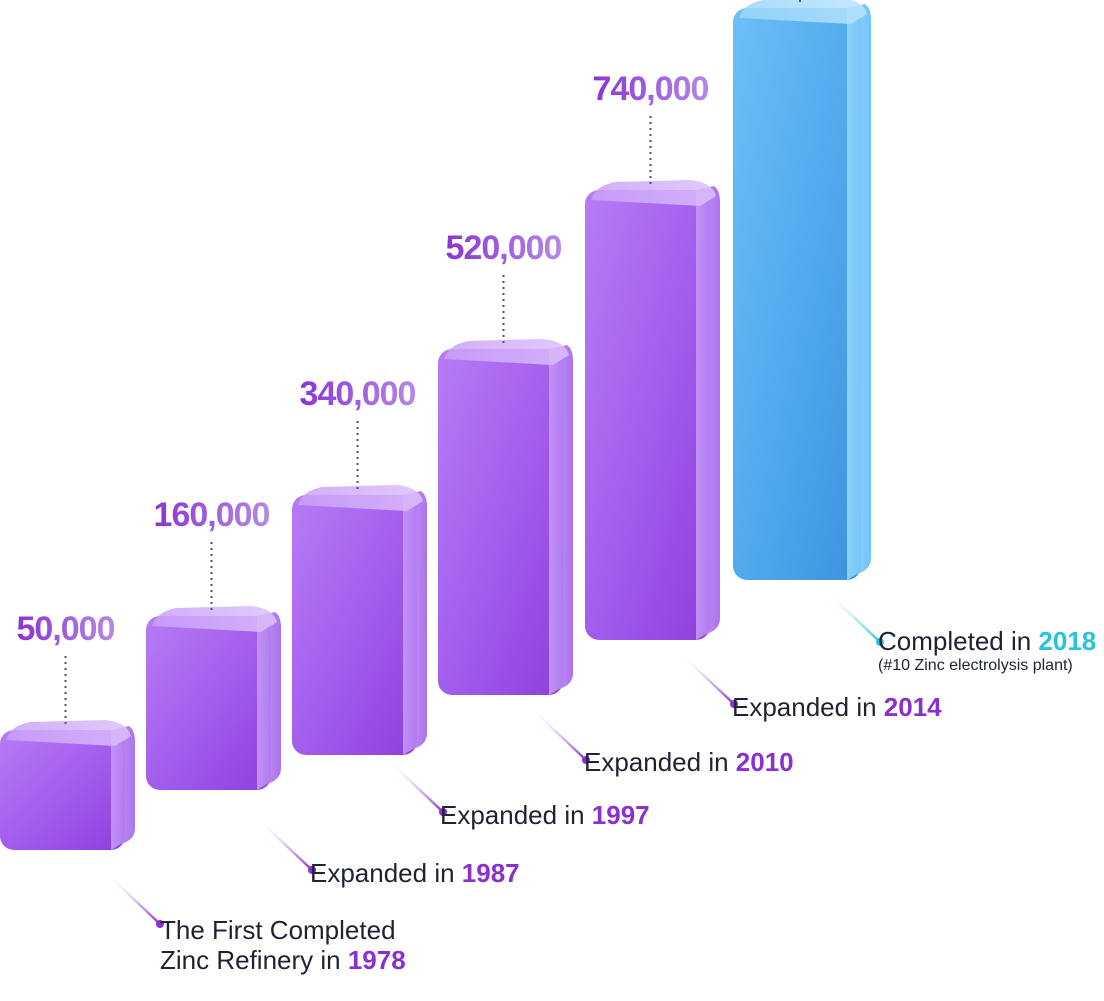  I want to click on value-label: 50,000, so click(66, 629).